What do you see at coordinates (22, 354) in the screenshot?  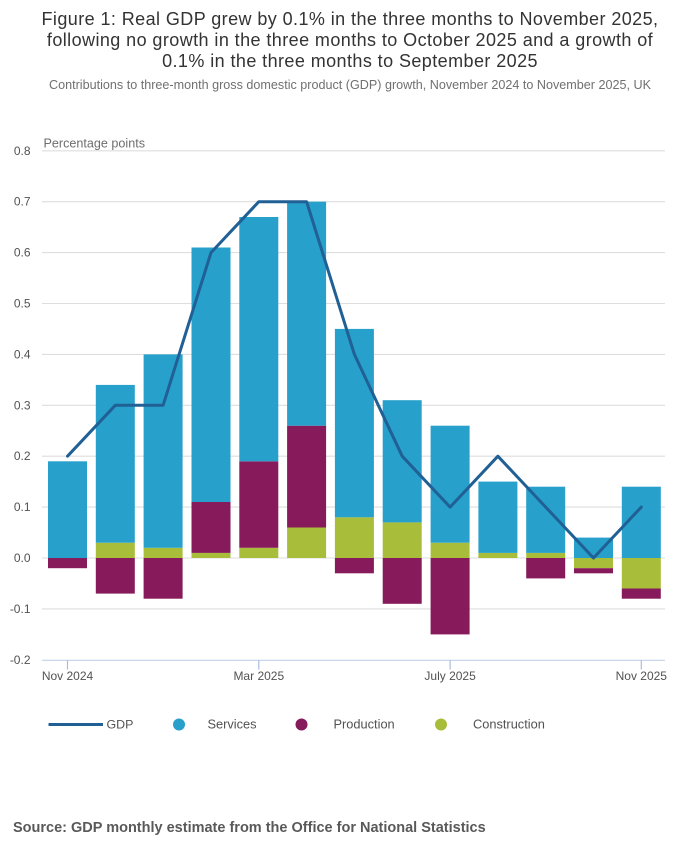 I see `svg-text: 0.4` at bounding box center [22, 354].